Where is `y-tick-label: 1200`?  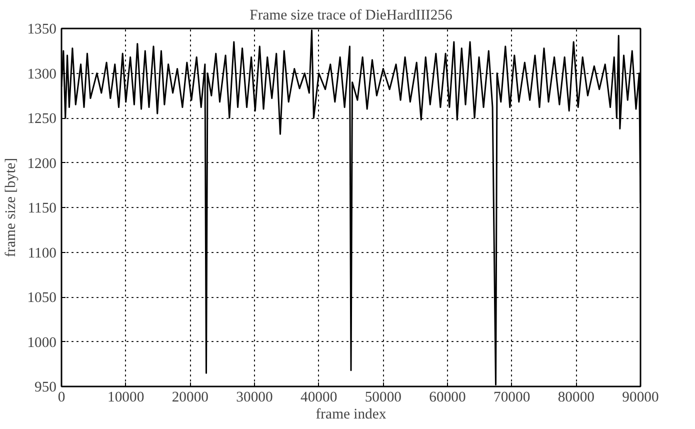
y-tick-label: 1200 is located at coordinates (41, 164).